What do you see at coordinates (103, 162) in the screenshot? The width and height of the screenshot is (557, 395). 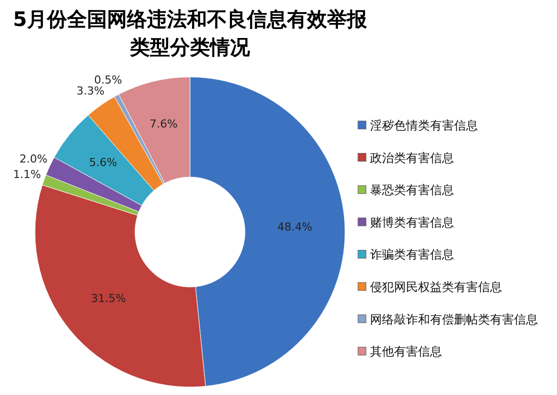 I see `data-label: 5.6%` at bounding box center [103, 162].